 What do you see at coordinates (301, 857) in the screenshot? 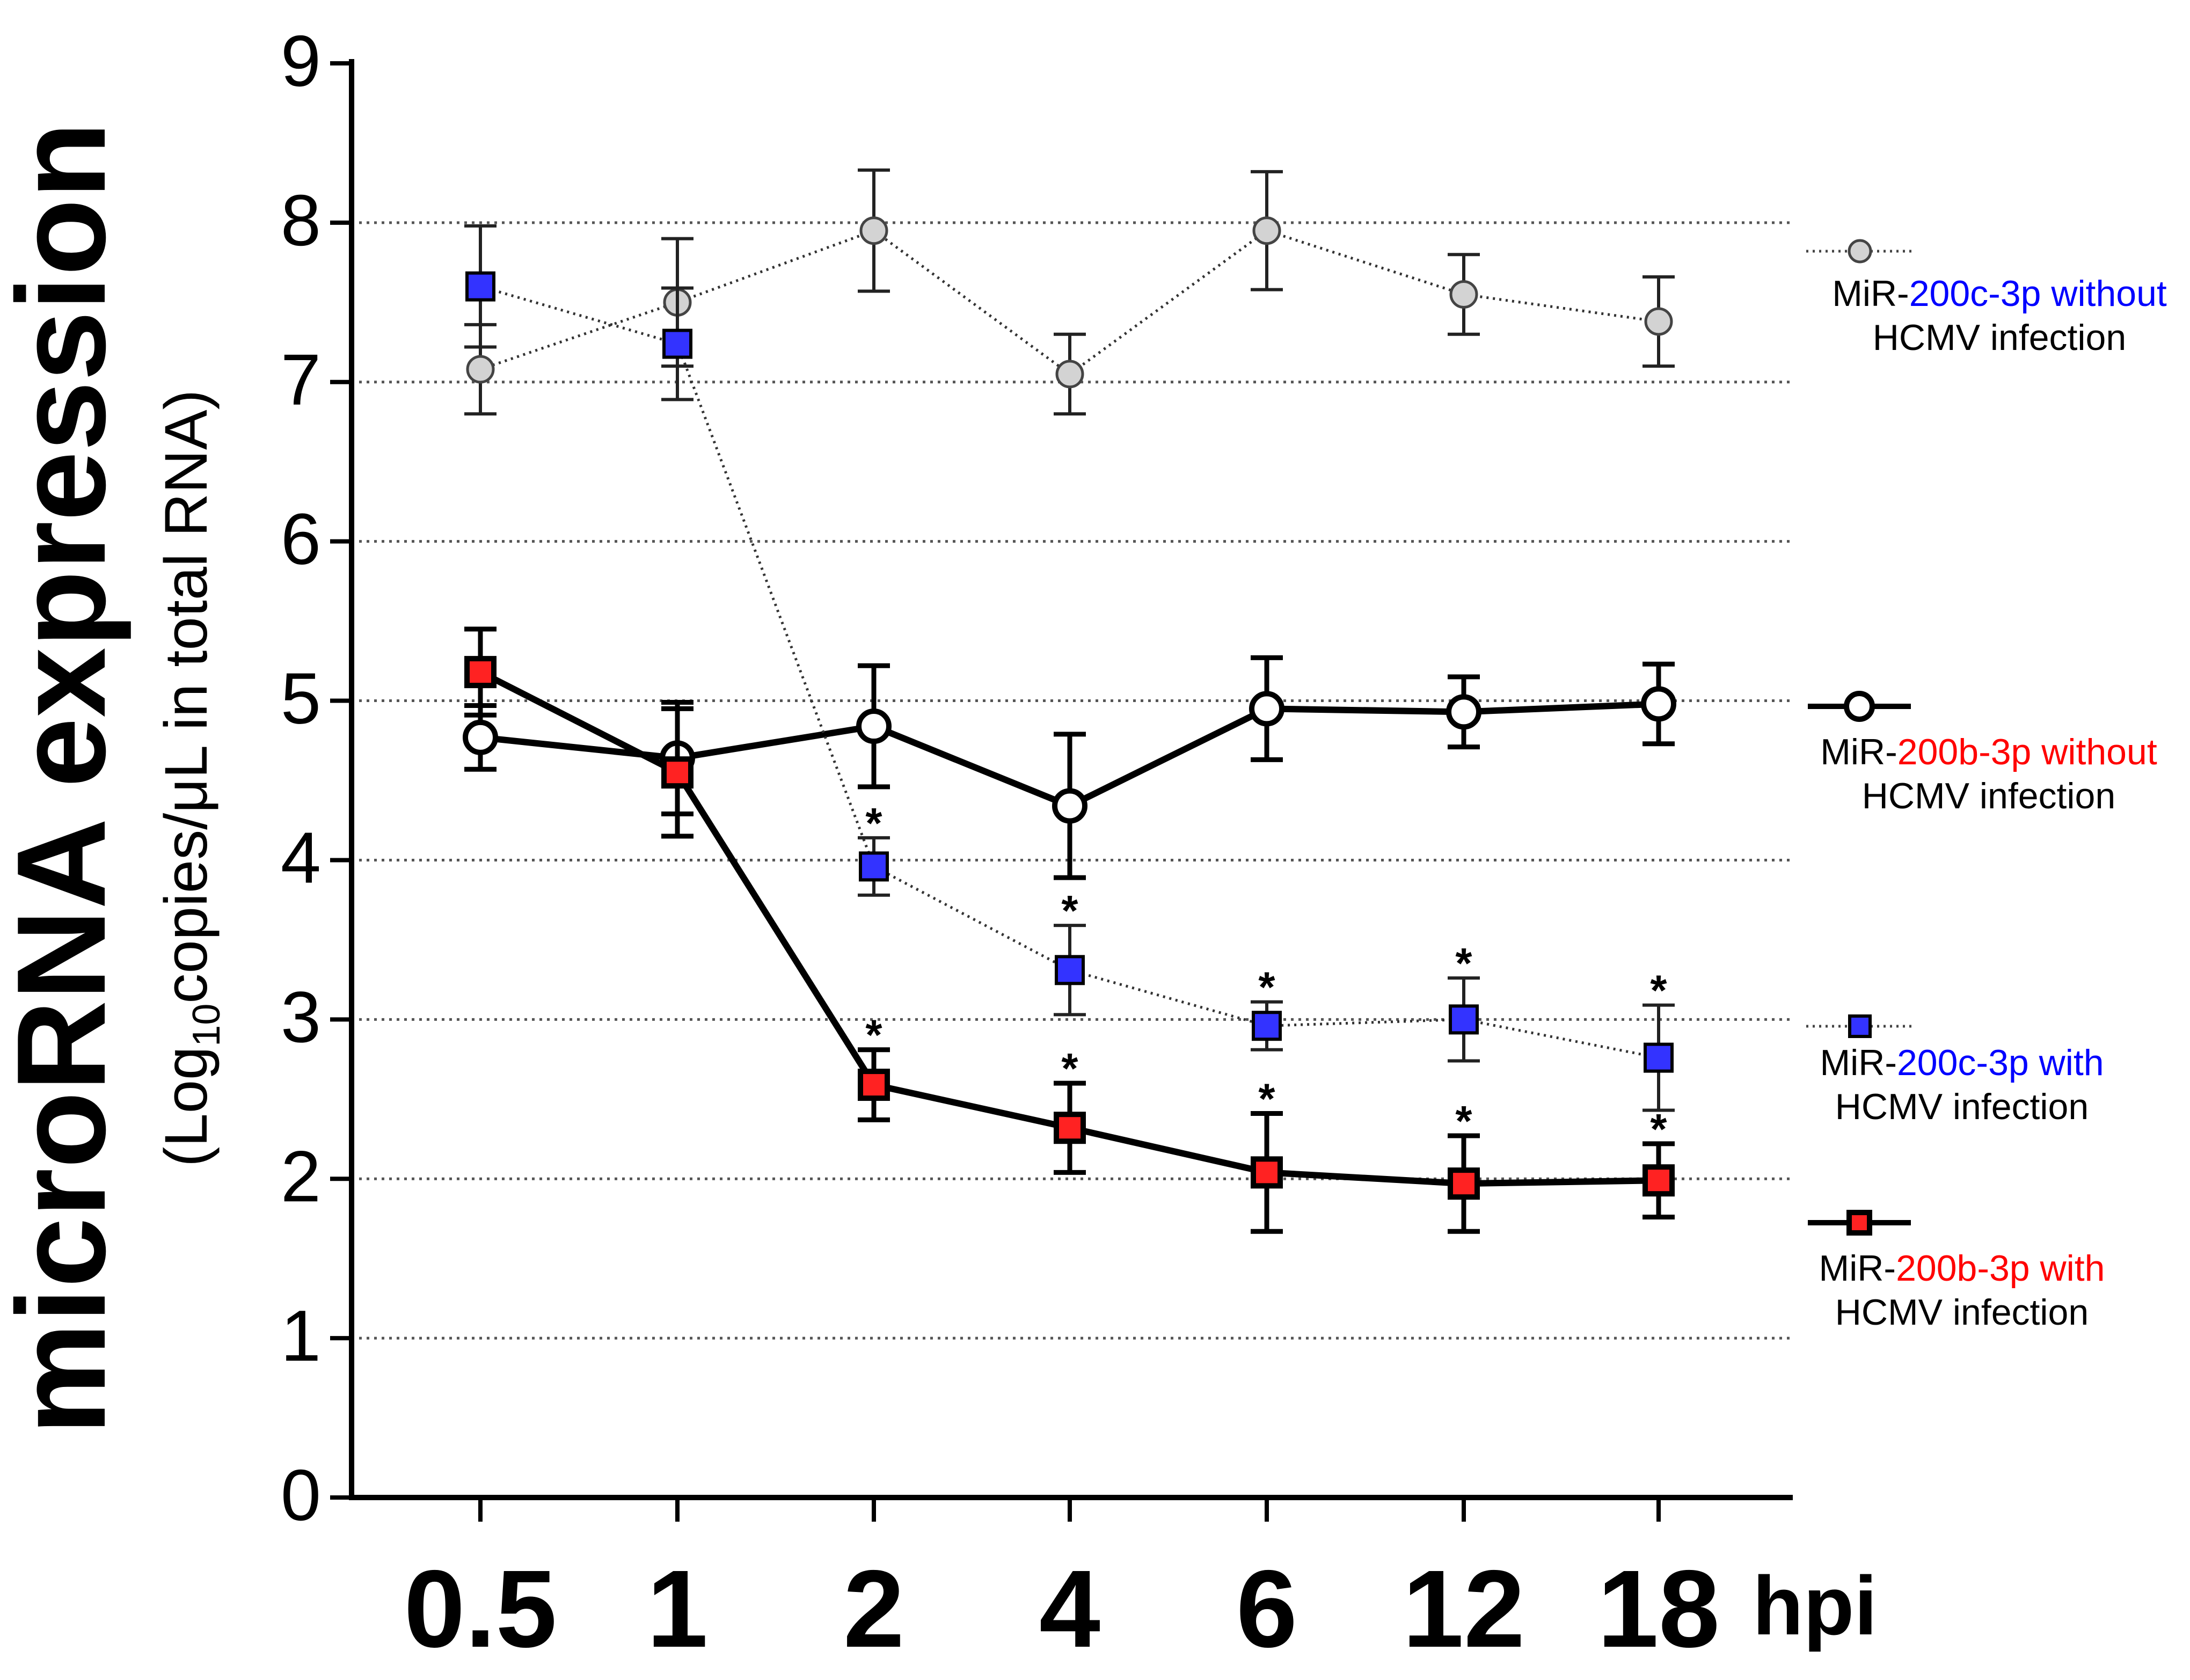
I see `y-tick-label: 4` at bounding box center [301, 857].